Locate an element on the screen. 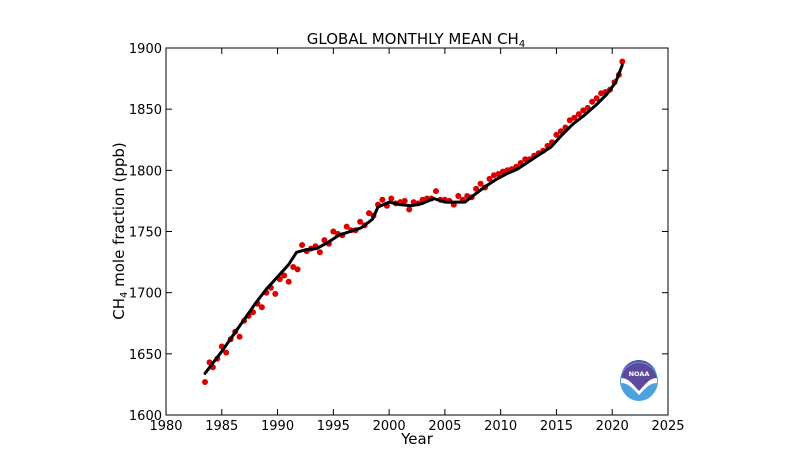 This screenshot has width=800, height=470. x-tick-label: 2015 is located at coordinates (556, 426).